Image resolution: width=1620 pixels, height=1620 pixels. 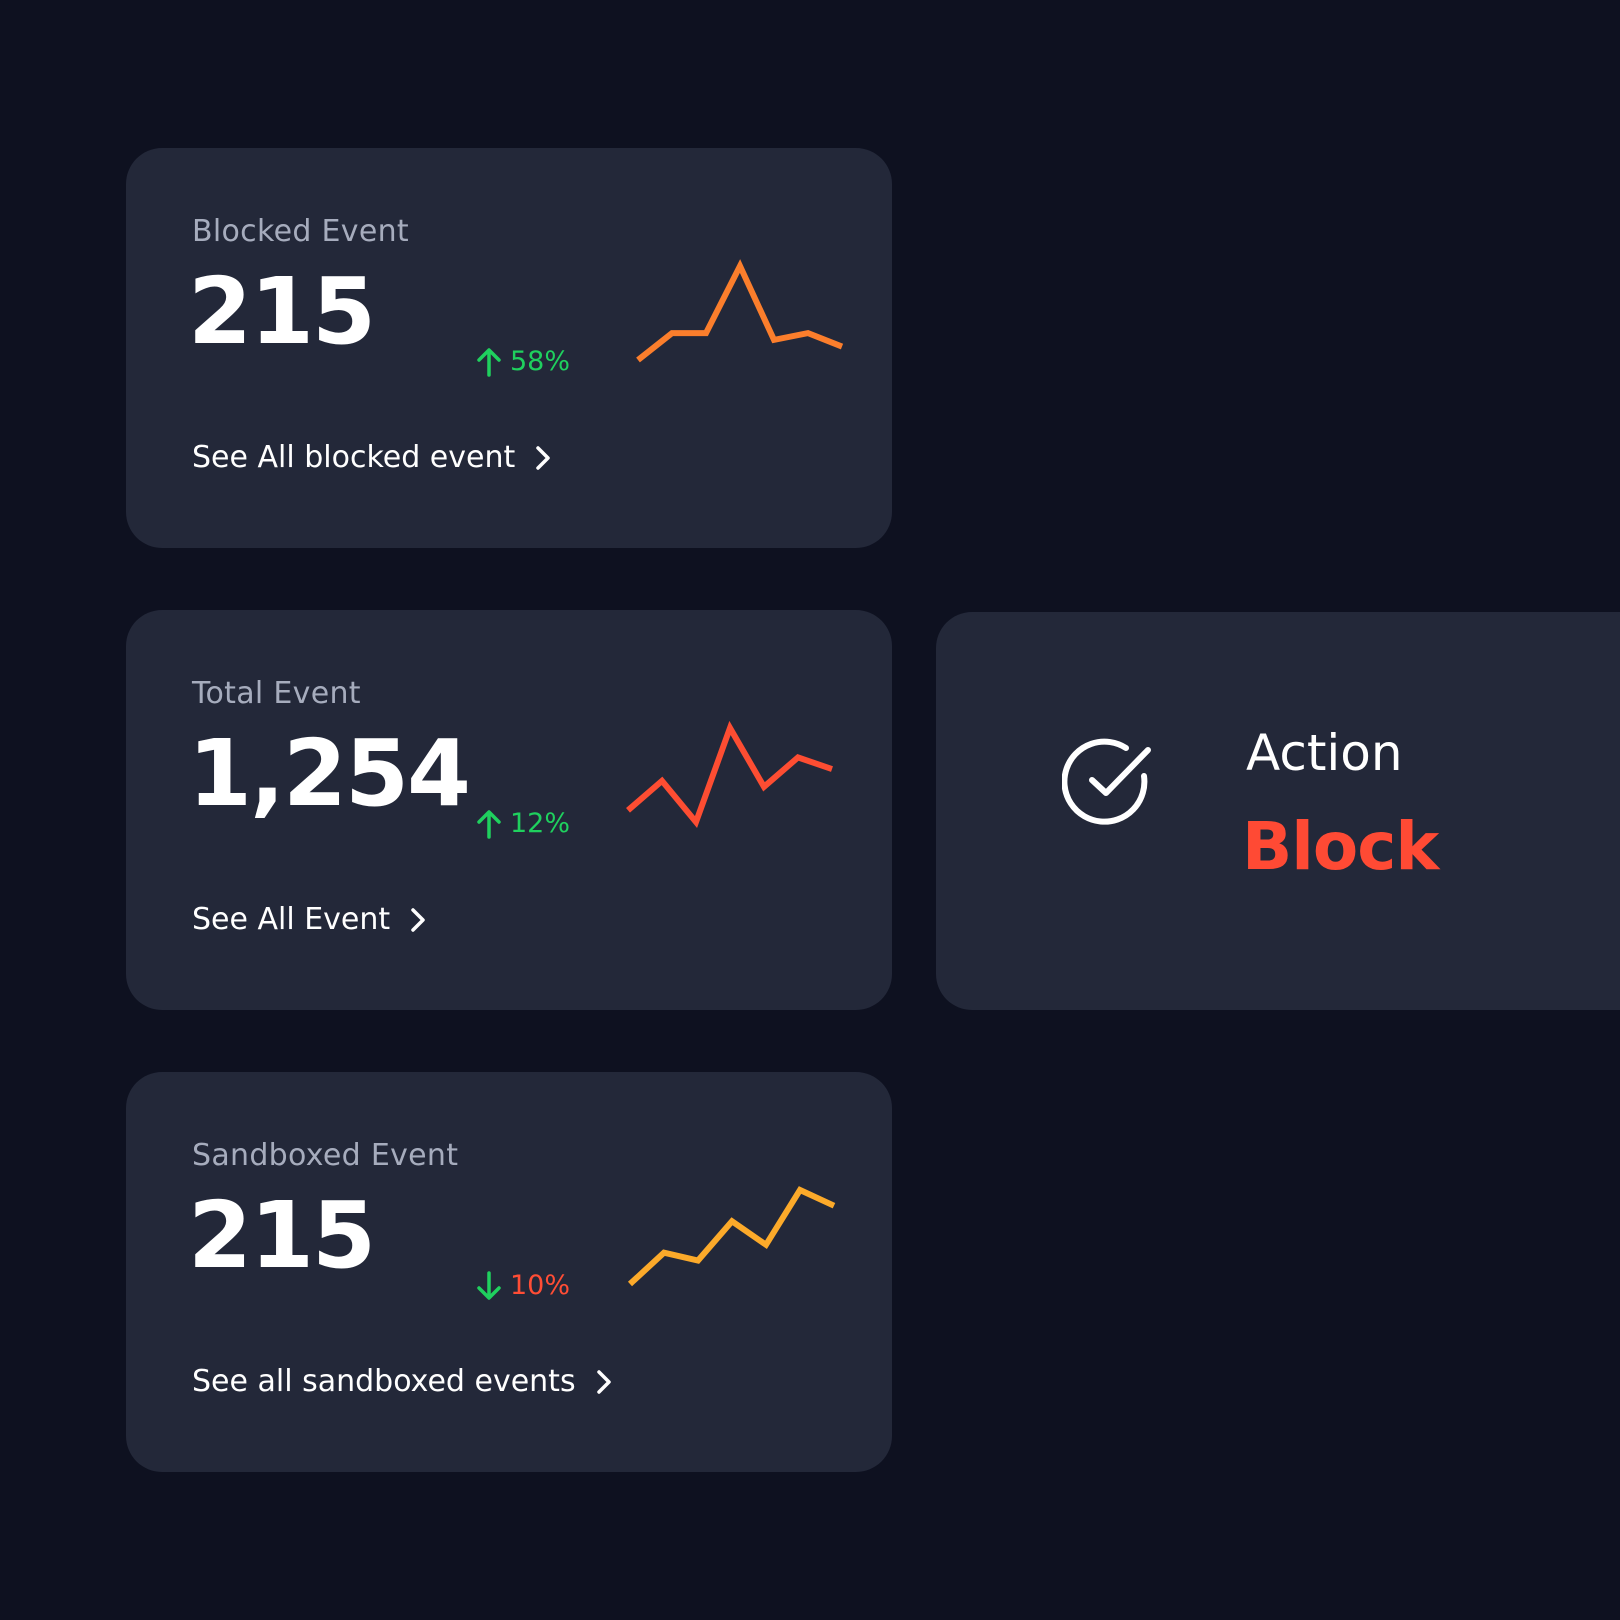 I want to click on total-event-card: Total Event 1,254 12% See All Event, so click(x=509, y=810).